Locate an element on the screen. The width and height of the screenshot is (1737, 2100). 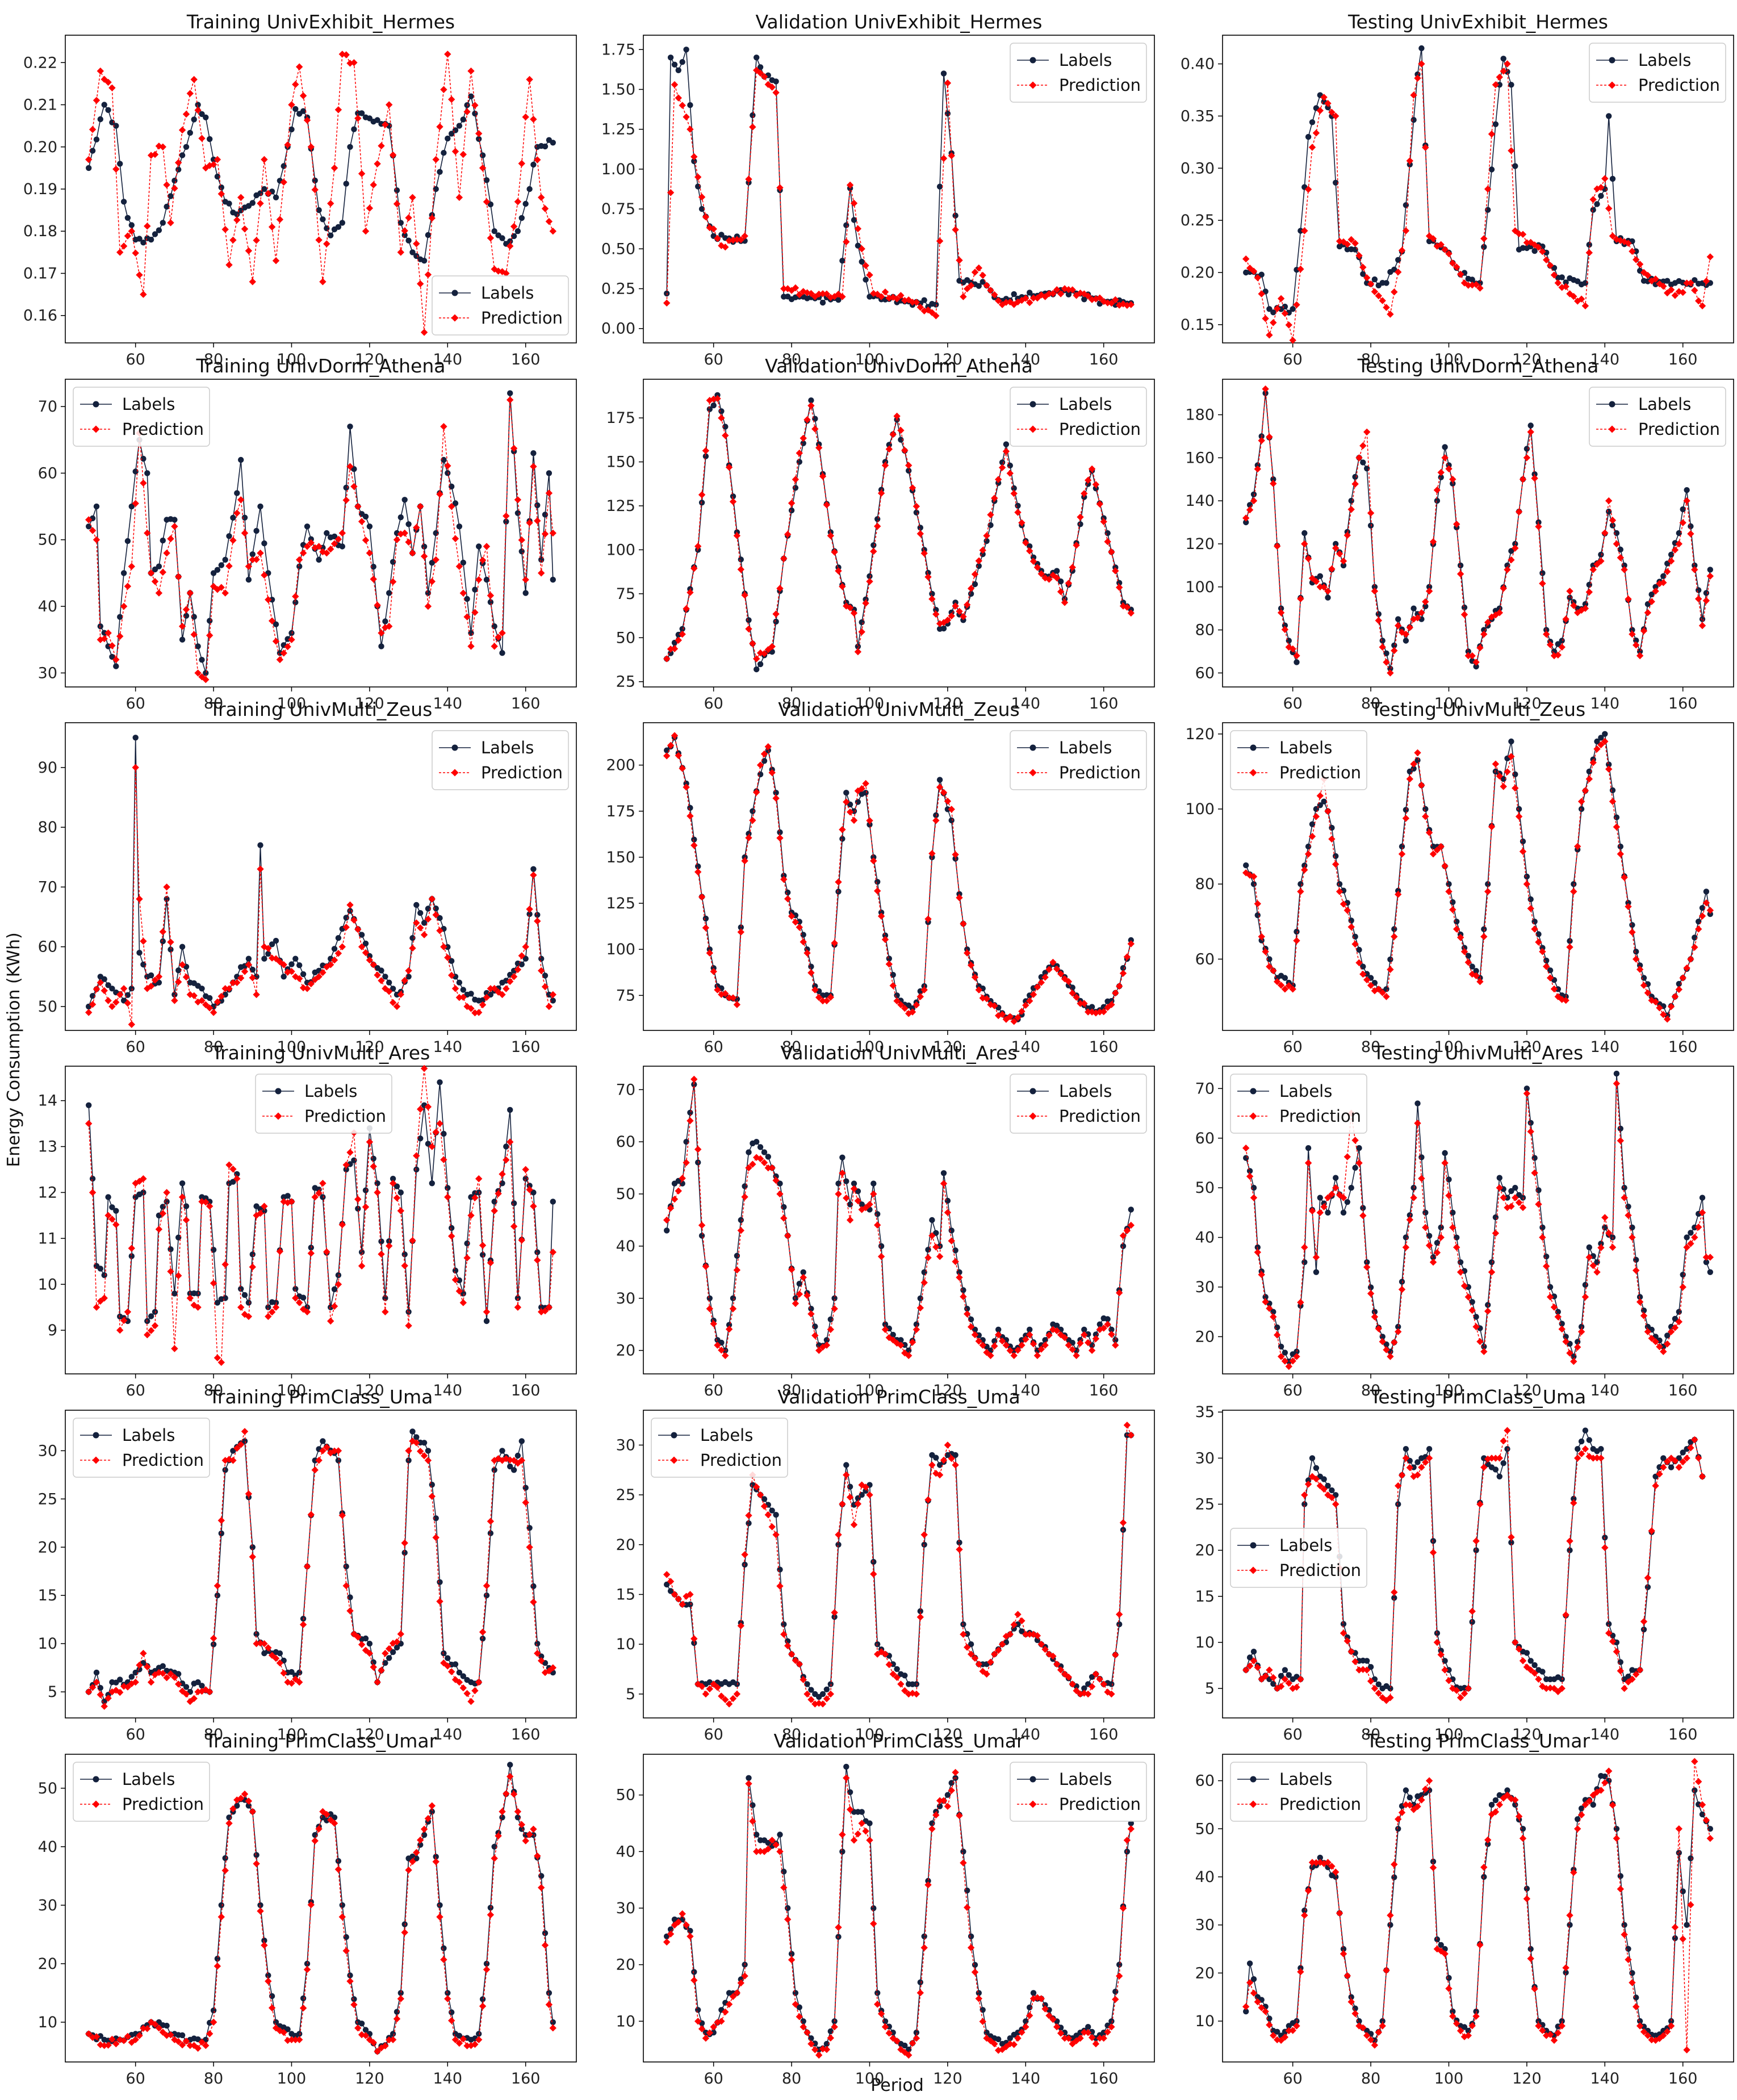
chart-title: Testing UnivMulti_Ares is located at coordinates (1478, 1053).